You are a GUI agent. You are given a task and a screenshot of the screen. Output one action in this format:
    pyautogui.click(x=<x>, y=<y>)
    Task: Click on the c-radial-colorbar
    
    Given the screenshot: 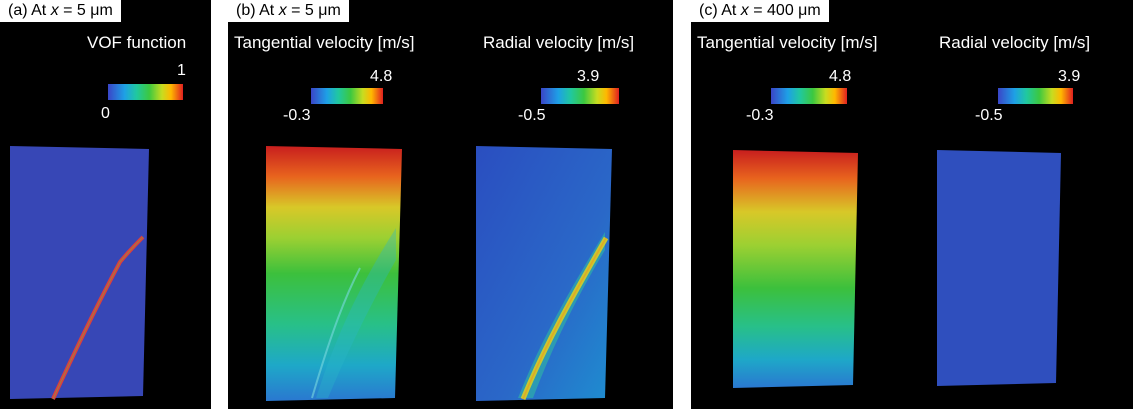 What is the action you would take?
    pyautogui.click(x=1035, y=96)
    